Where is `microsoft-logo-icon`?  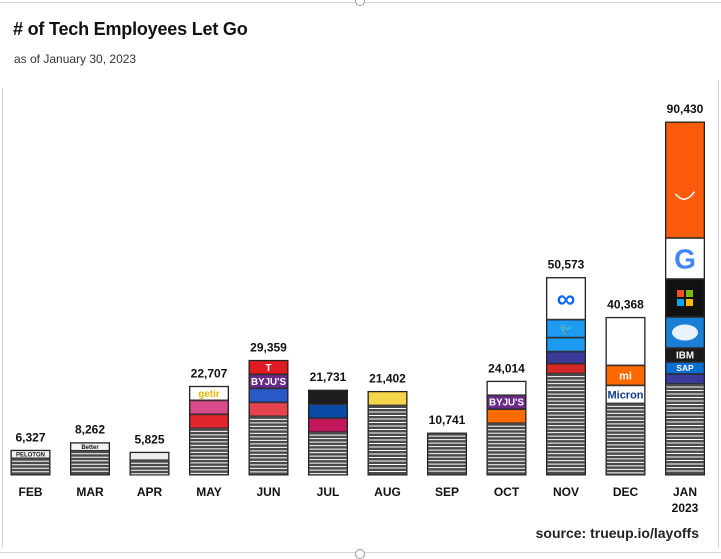
microsoft-logo-icon is located at coordinates (685, 298).